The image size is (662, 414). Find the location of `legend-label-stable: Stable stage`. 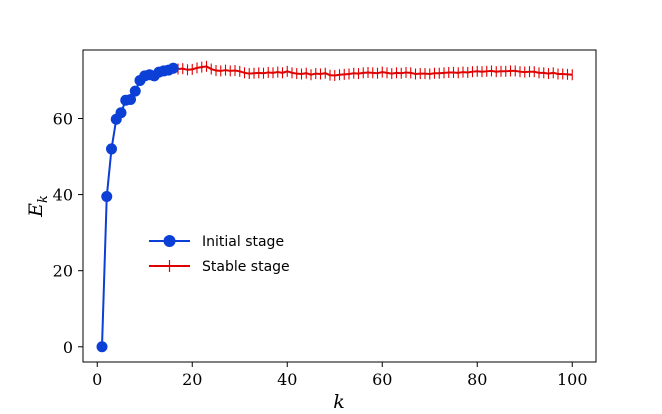

legend-label-stable: Stable stage is located at coordinates (246, 267).